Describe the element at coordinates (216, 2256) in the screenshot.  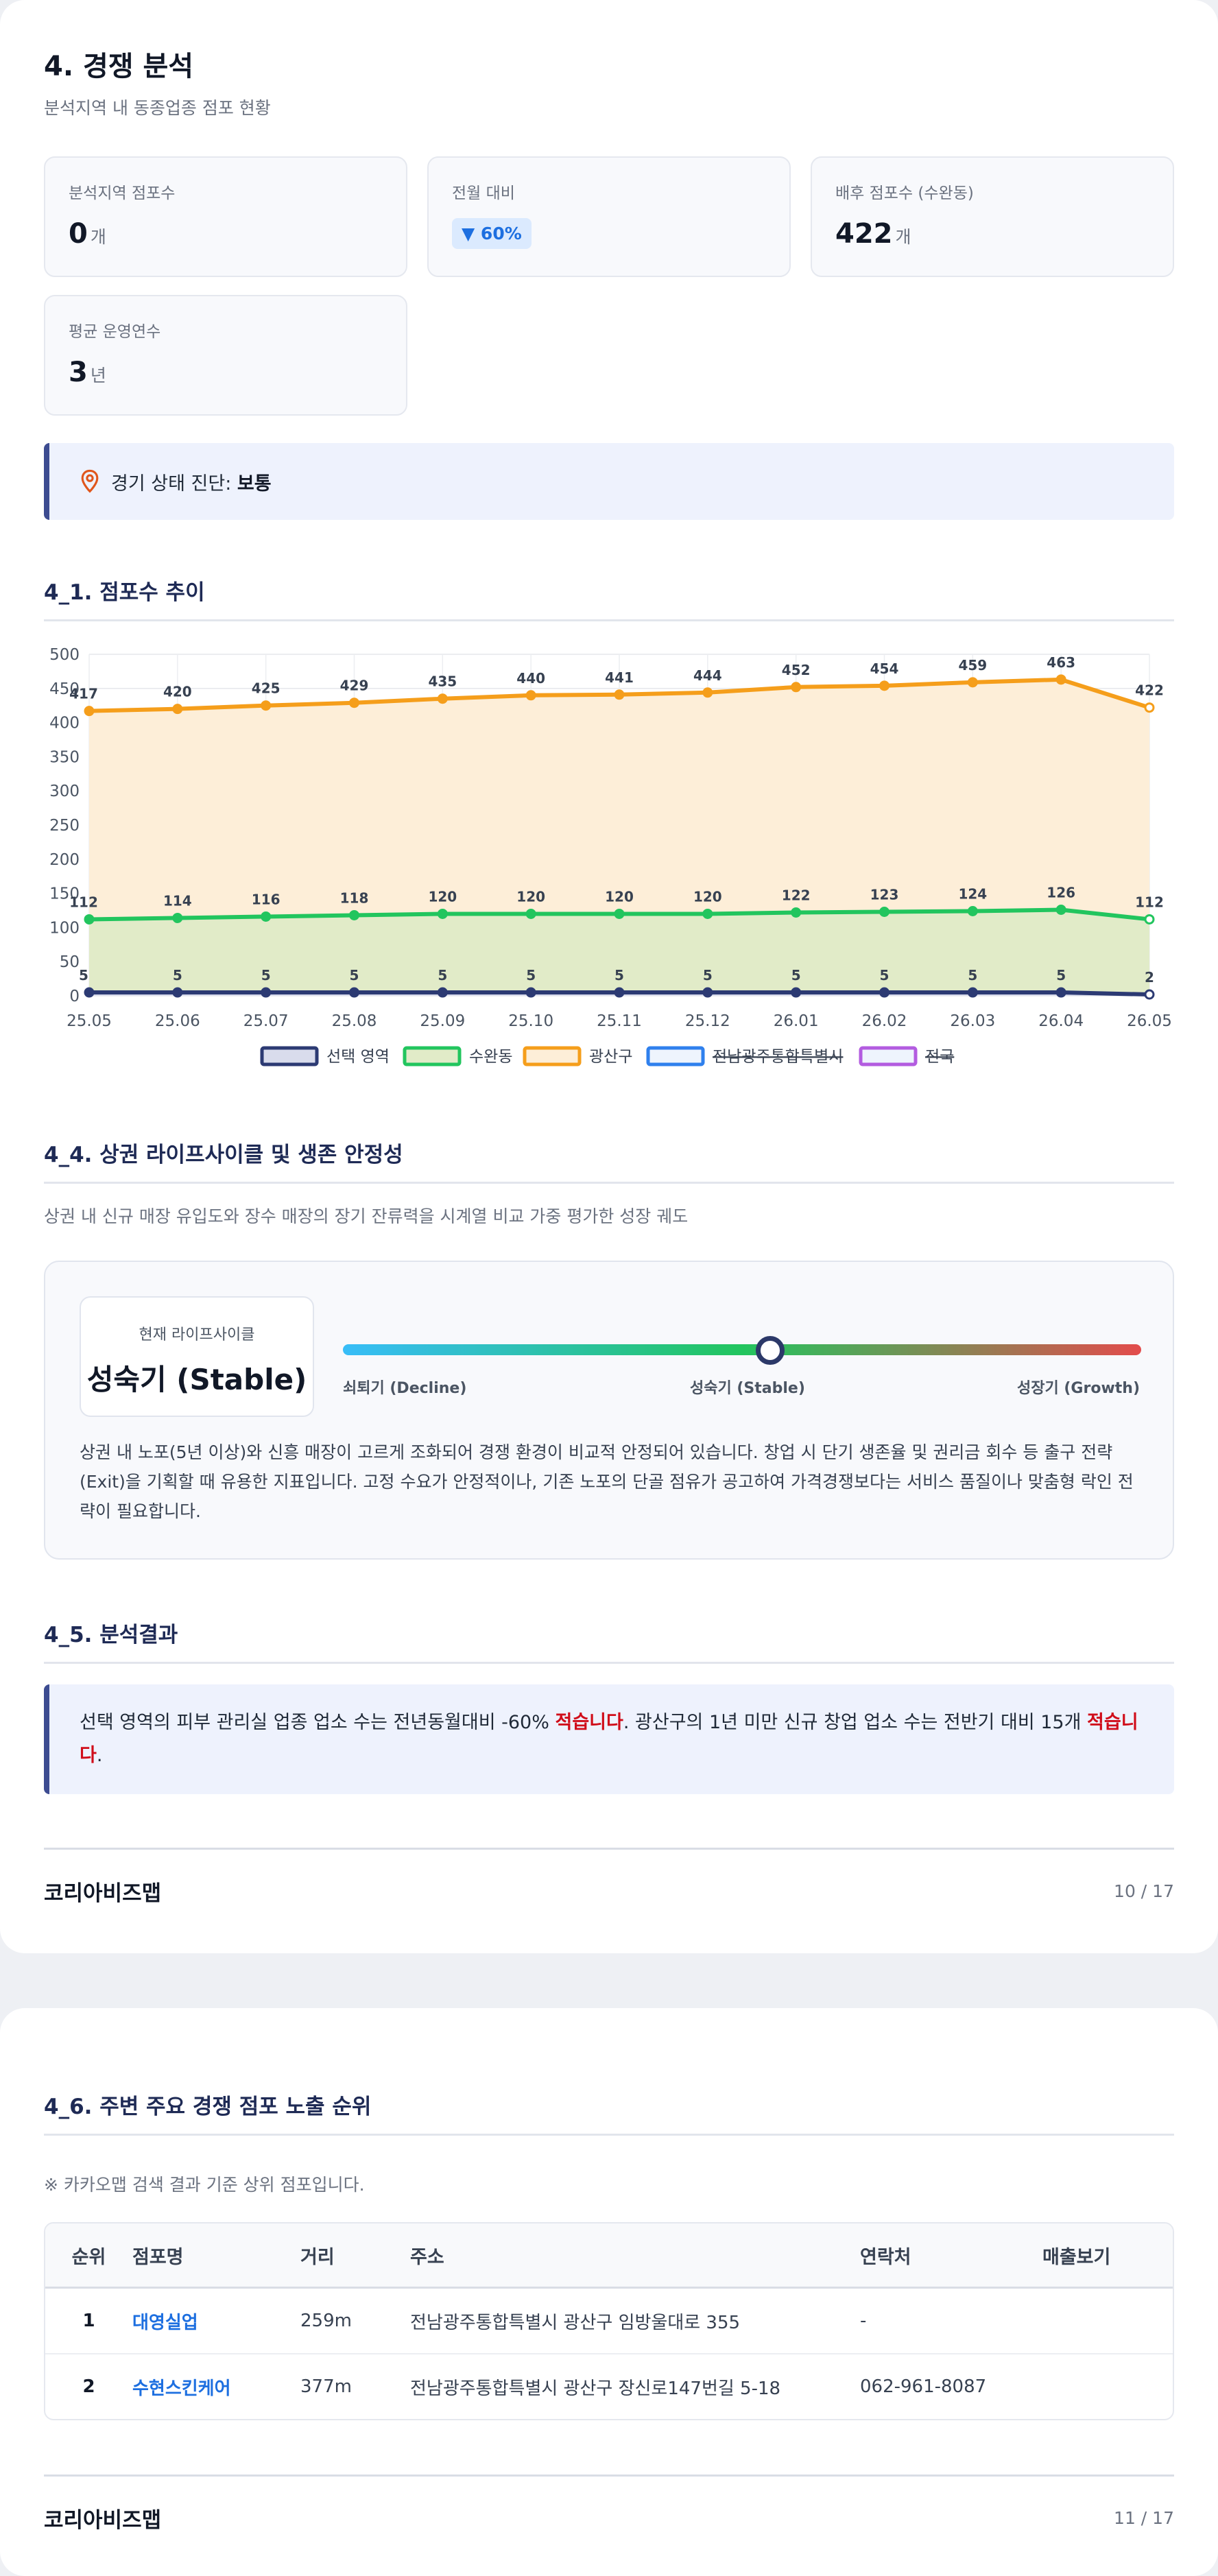
I see `header-store-name: 점포명` at that location.